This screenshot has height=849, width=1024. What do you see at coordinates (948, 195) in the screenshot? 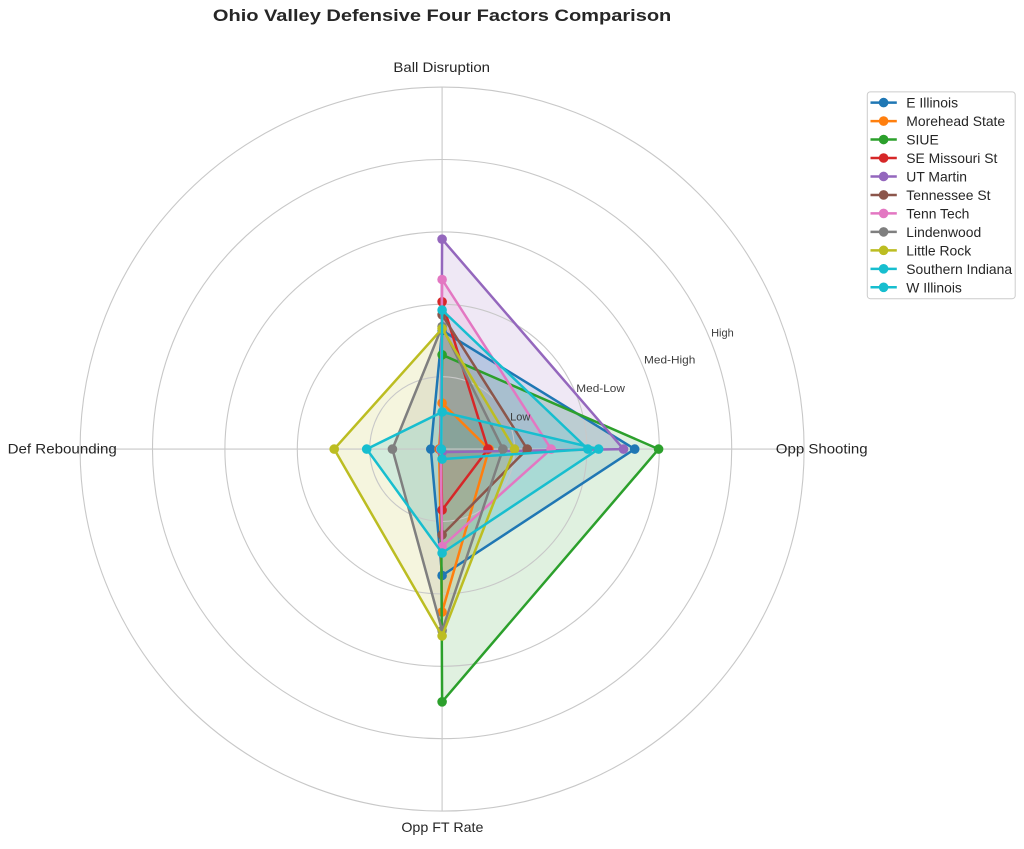
I see `svg-text: Tennessee St` at bounding box center [948, 195].